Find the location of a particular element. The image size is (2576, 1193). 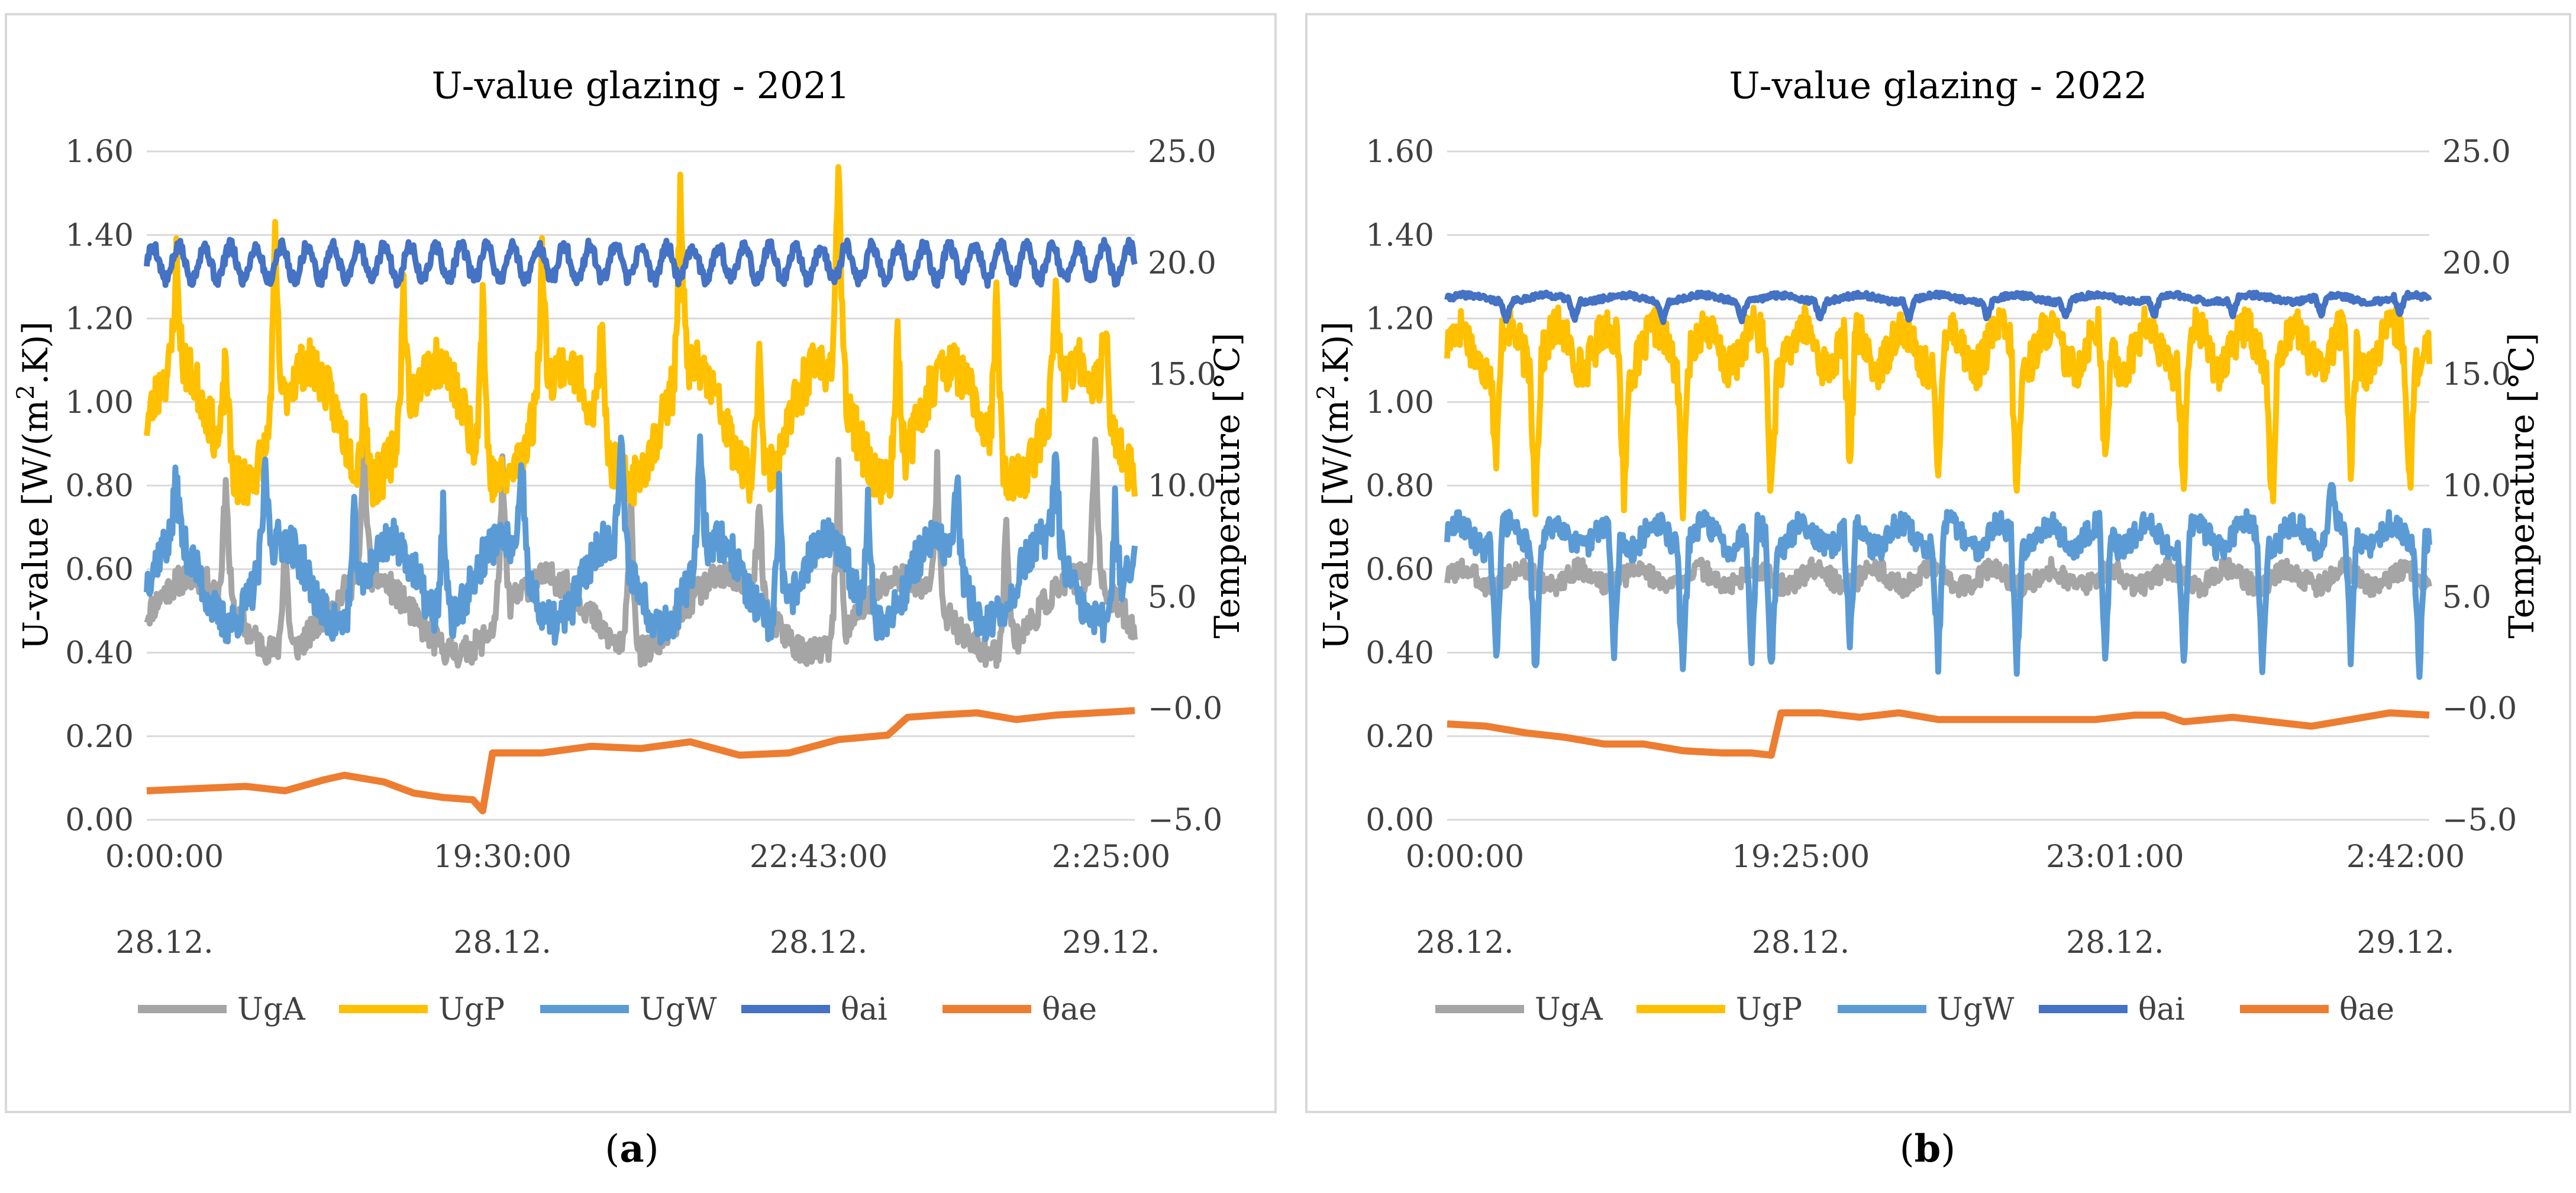

x-tick-time: 23:01:00 is located at coordinates (2115, 857).